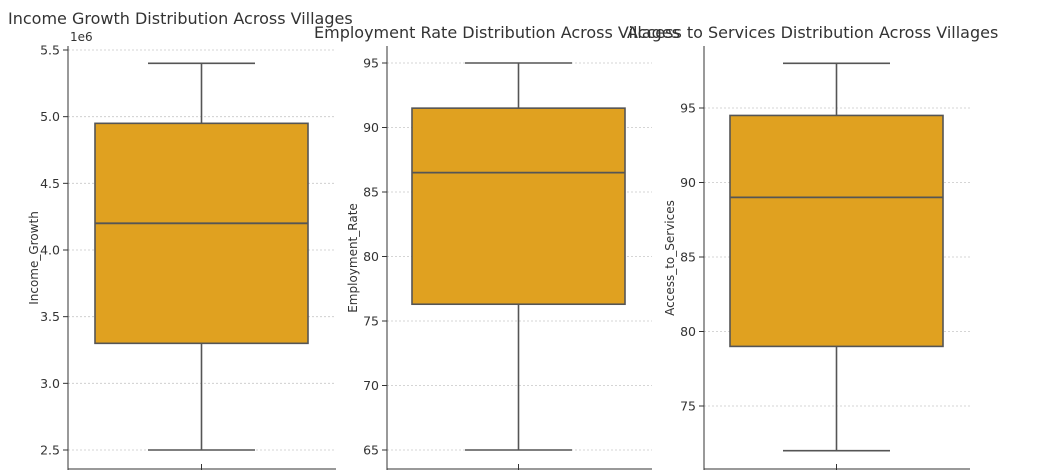 Image resolution: width=1049 pixels, height=470 pixels. I want to click on y-tick-label: 4.5, so click(50, 183).